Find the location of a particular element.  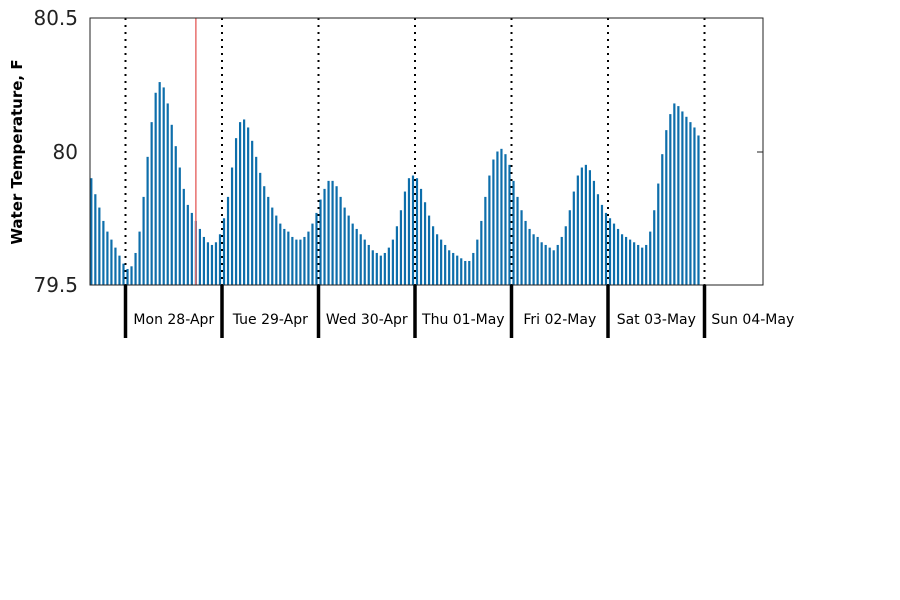

y-tick-label: 80 is located at coordinates (65, 152).